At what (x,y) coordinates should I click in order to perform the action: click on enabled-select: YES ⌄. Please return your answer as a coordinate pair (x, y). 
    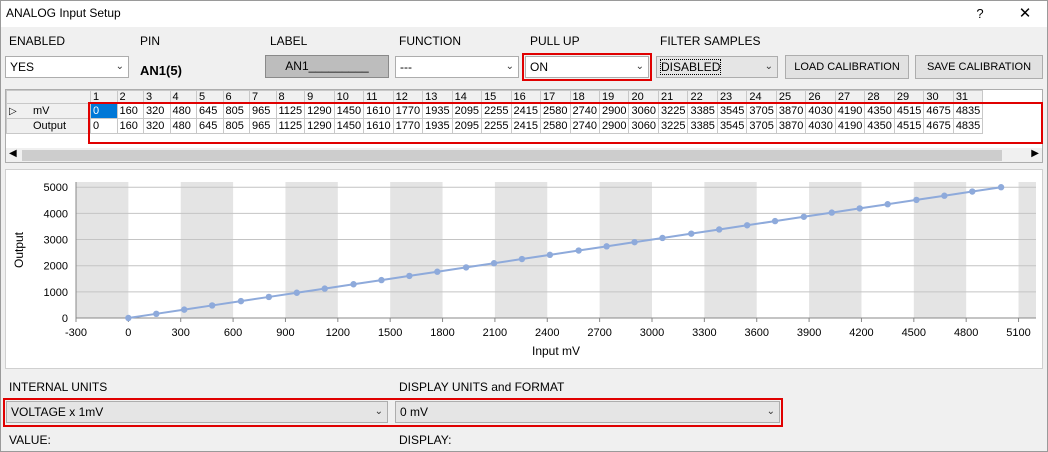
    Looking at the image, I should click on (67, 67).